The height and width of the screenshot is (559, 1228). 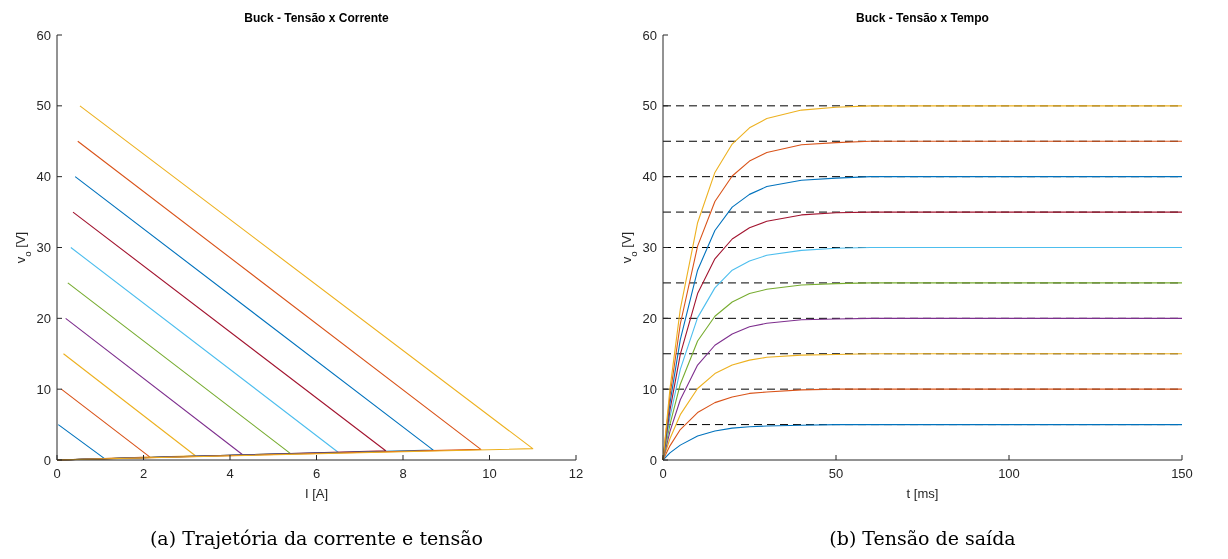 I want to click on chart-title: Buck - Tensão x Corrente, so click(x=317, y=18).